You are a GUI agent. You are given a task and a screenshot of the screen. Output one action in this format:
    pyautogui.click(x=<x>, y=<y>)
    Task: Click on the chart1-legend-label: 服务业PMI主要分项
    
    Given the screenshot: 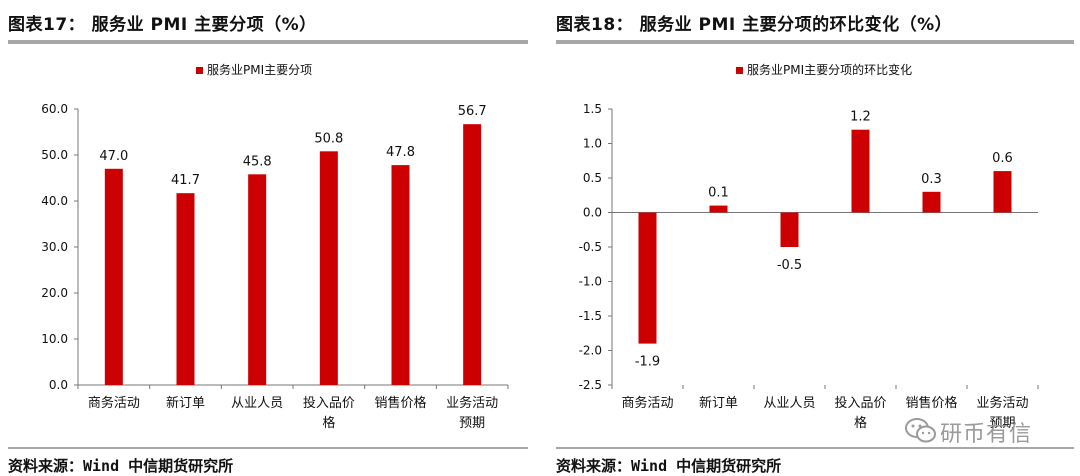 What is the action you would take?
    pyautogui.click(x=259, y=69)
    